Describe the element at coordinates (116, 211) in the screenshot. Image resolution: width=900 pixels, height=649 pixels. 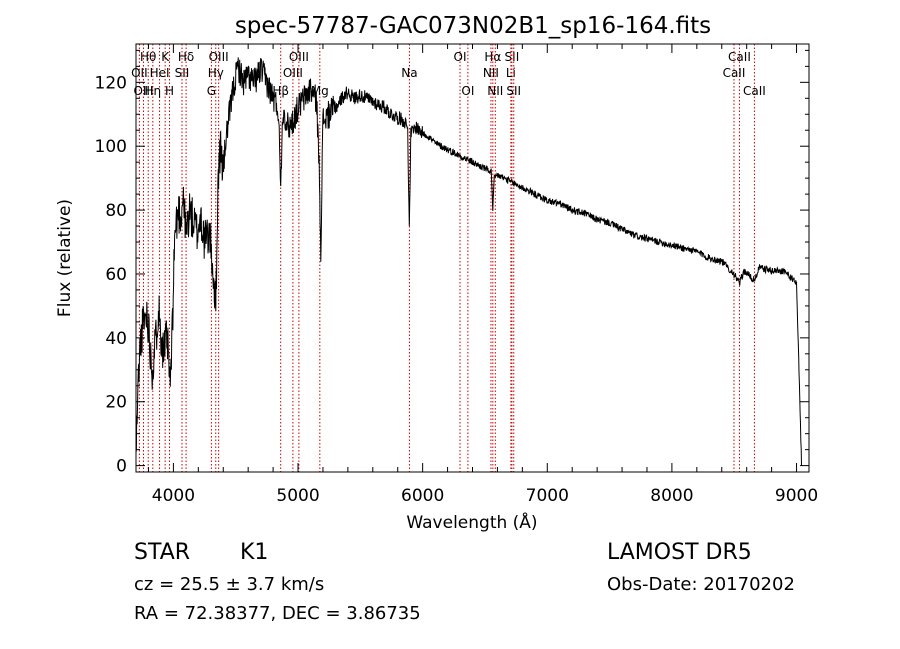
I see `y-tick-label: 80` at that location.